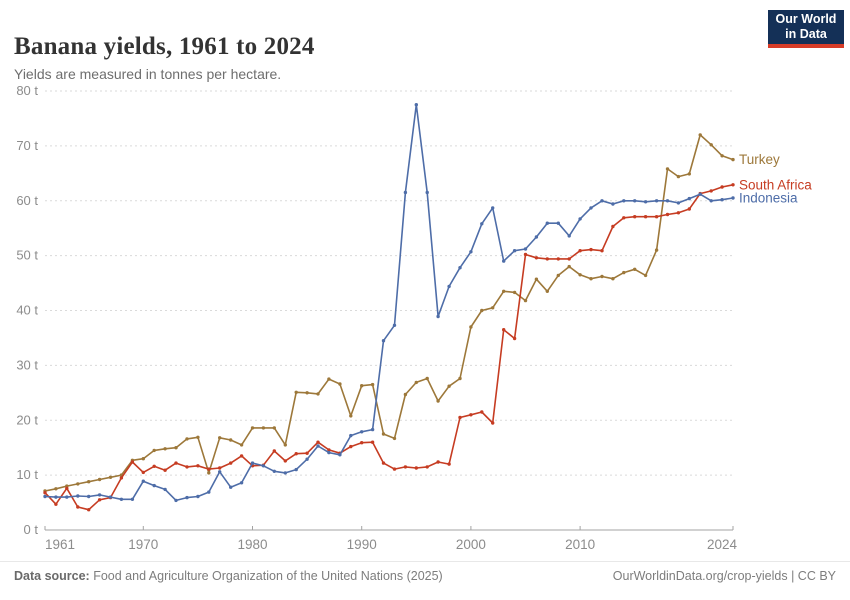 The height and width of the screenshot is (600, 850). What do you see at coordinates (52, 576) in the screenshot?
I see `data-source-label: Data source:` at bounding box center [52, 576].